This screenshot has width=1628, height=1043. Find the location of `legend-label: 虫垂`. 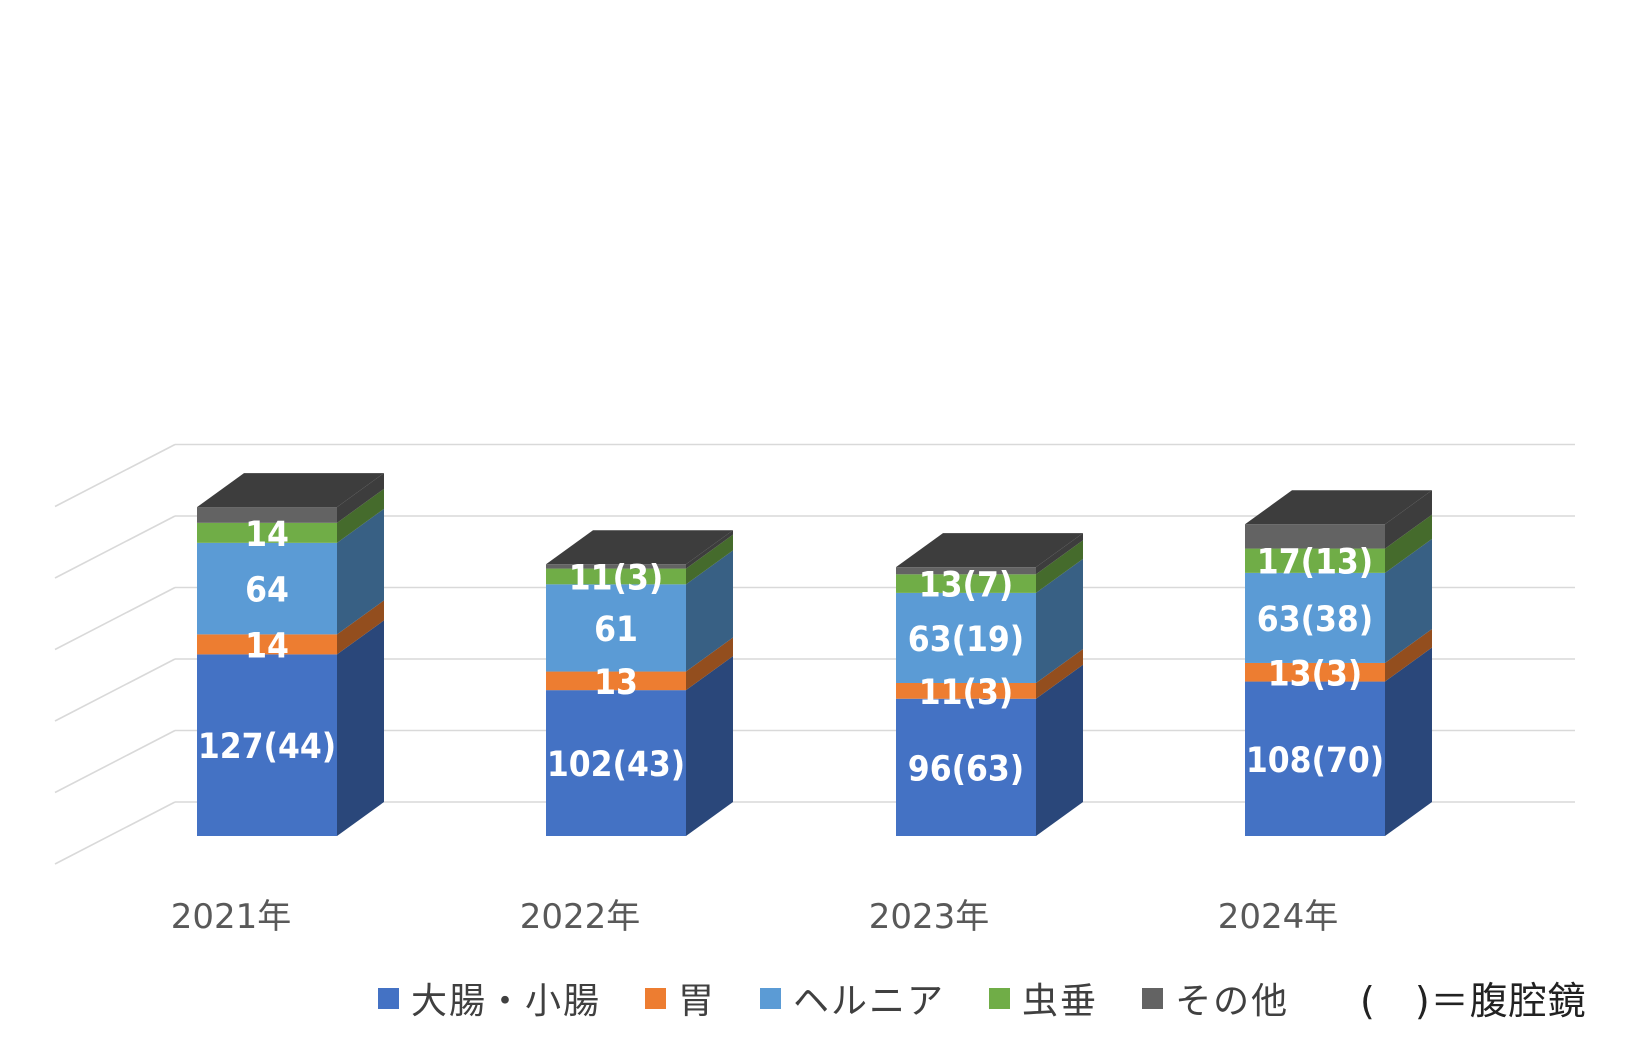

legend-label: 虫垂 is located at coordinates (1060, 1001).